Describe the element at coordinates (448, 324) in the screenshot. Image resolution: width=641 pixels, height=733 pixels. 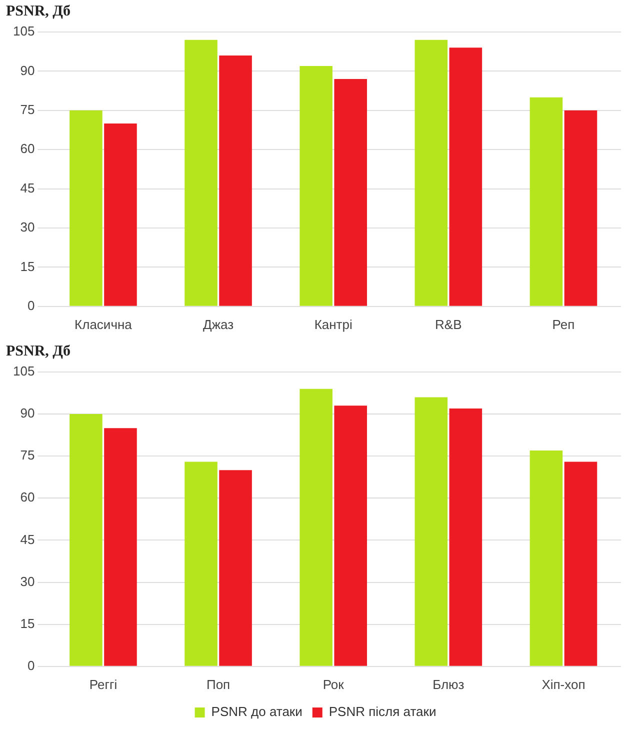
I see `x-tick-label: R&B` at that location.